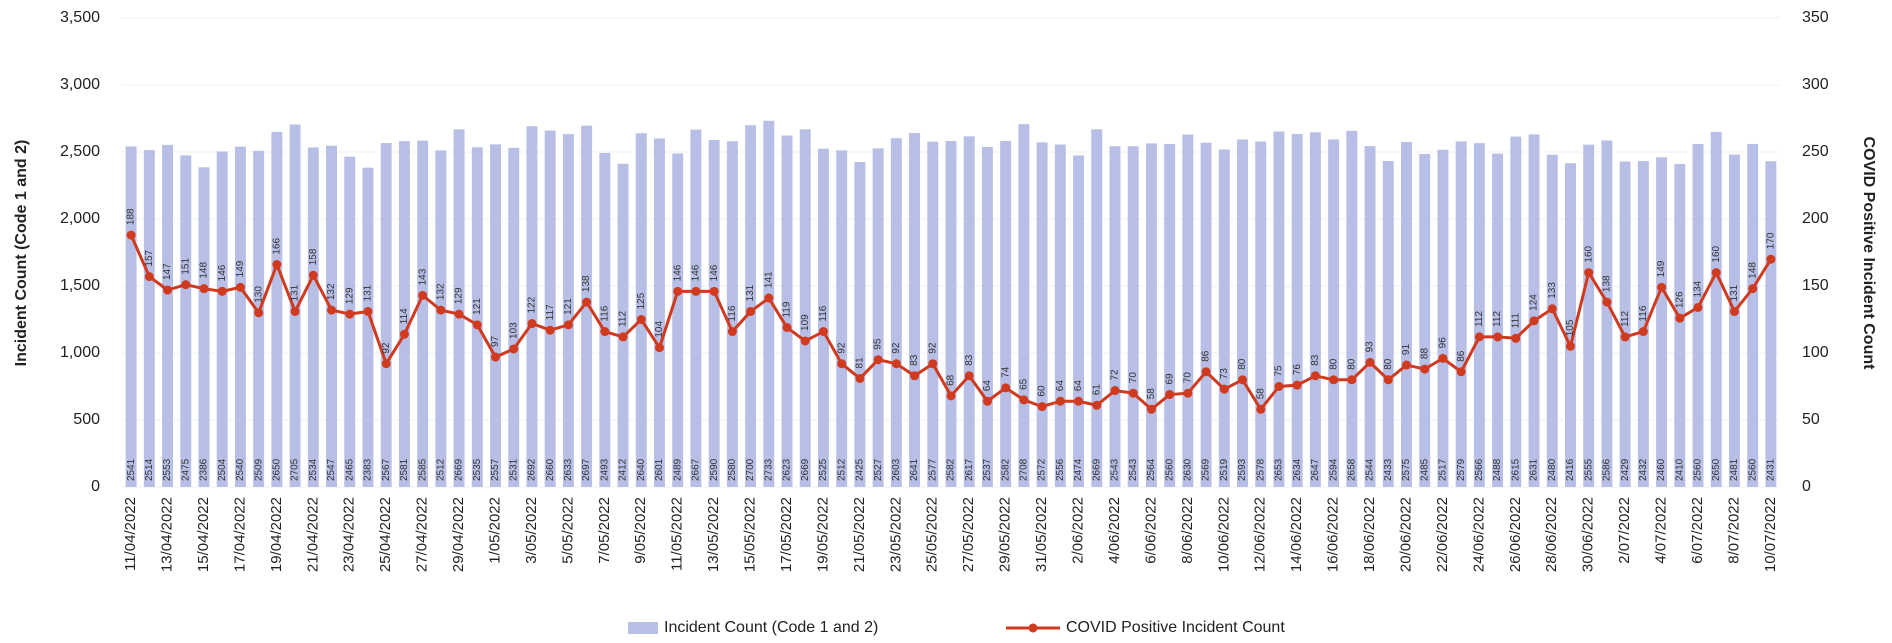 Image resolution: width=1892 pixels, height=643 pixels. Describe the element at coordinates (969, 469) in the screenshot. I see `bar-data-label: 2617` at that location.